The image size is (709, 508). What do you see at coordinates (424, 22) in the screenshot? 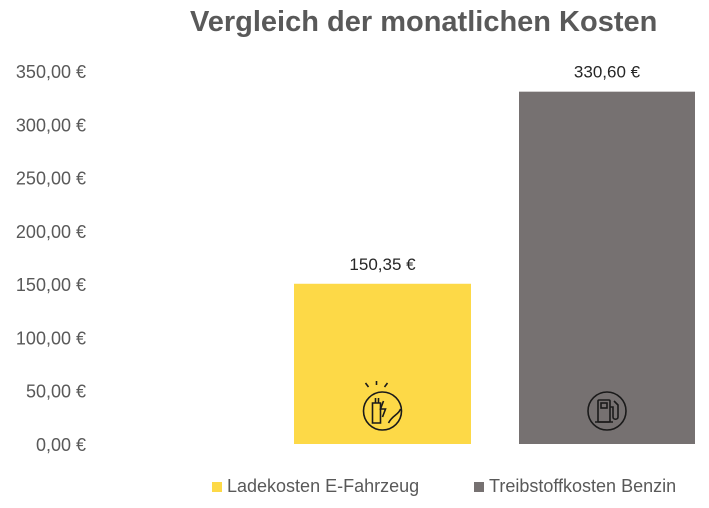
I see `chart-title: Vergleich der monatlichen Kosten` at bounding box center [424, 22].